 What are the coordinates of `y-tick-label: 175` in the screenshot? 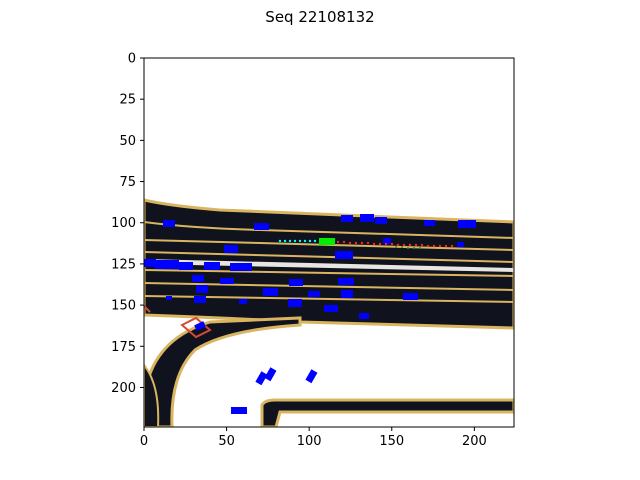 It's located at (123, 347).